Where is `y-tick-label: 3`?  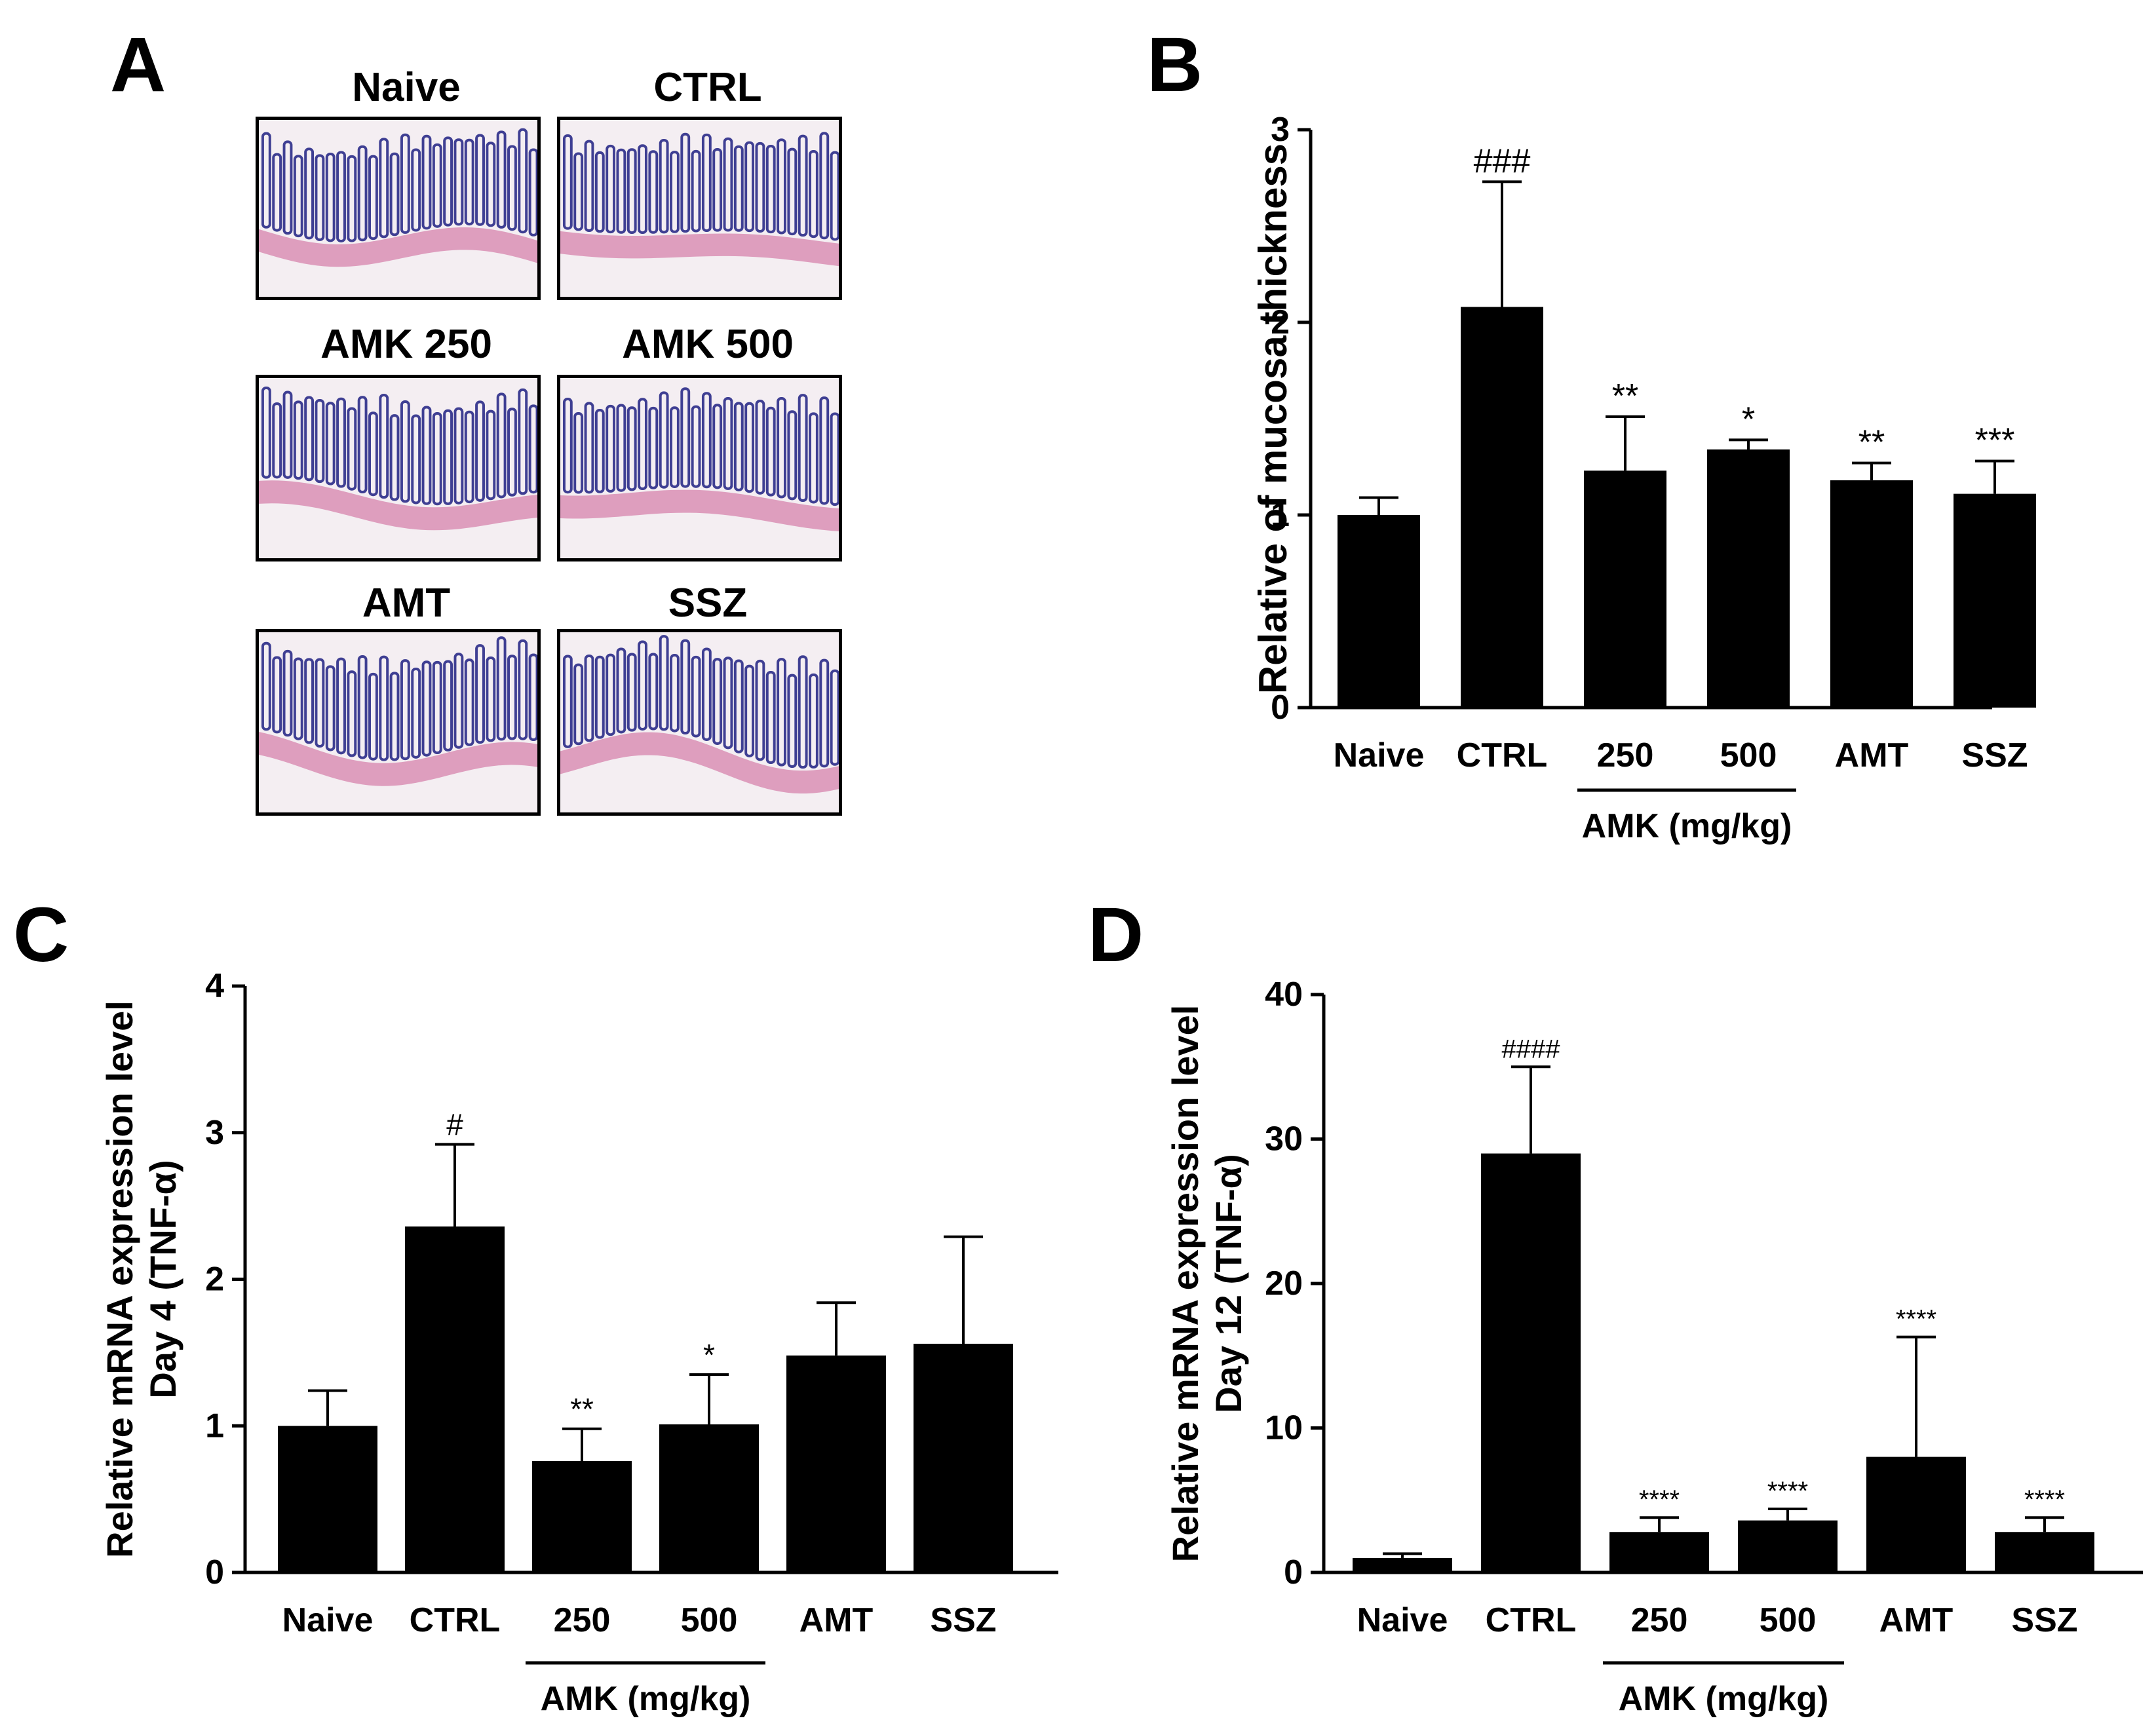
y-tick-label: 3 is located at coordinates (1280, 130).